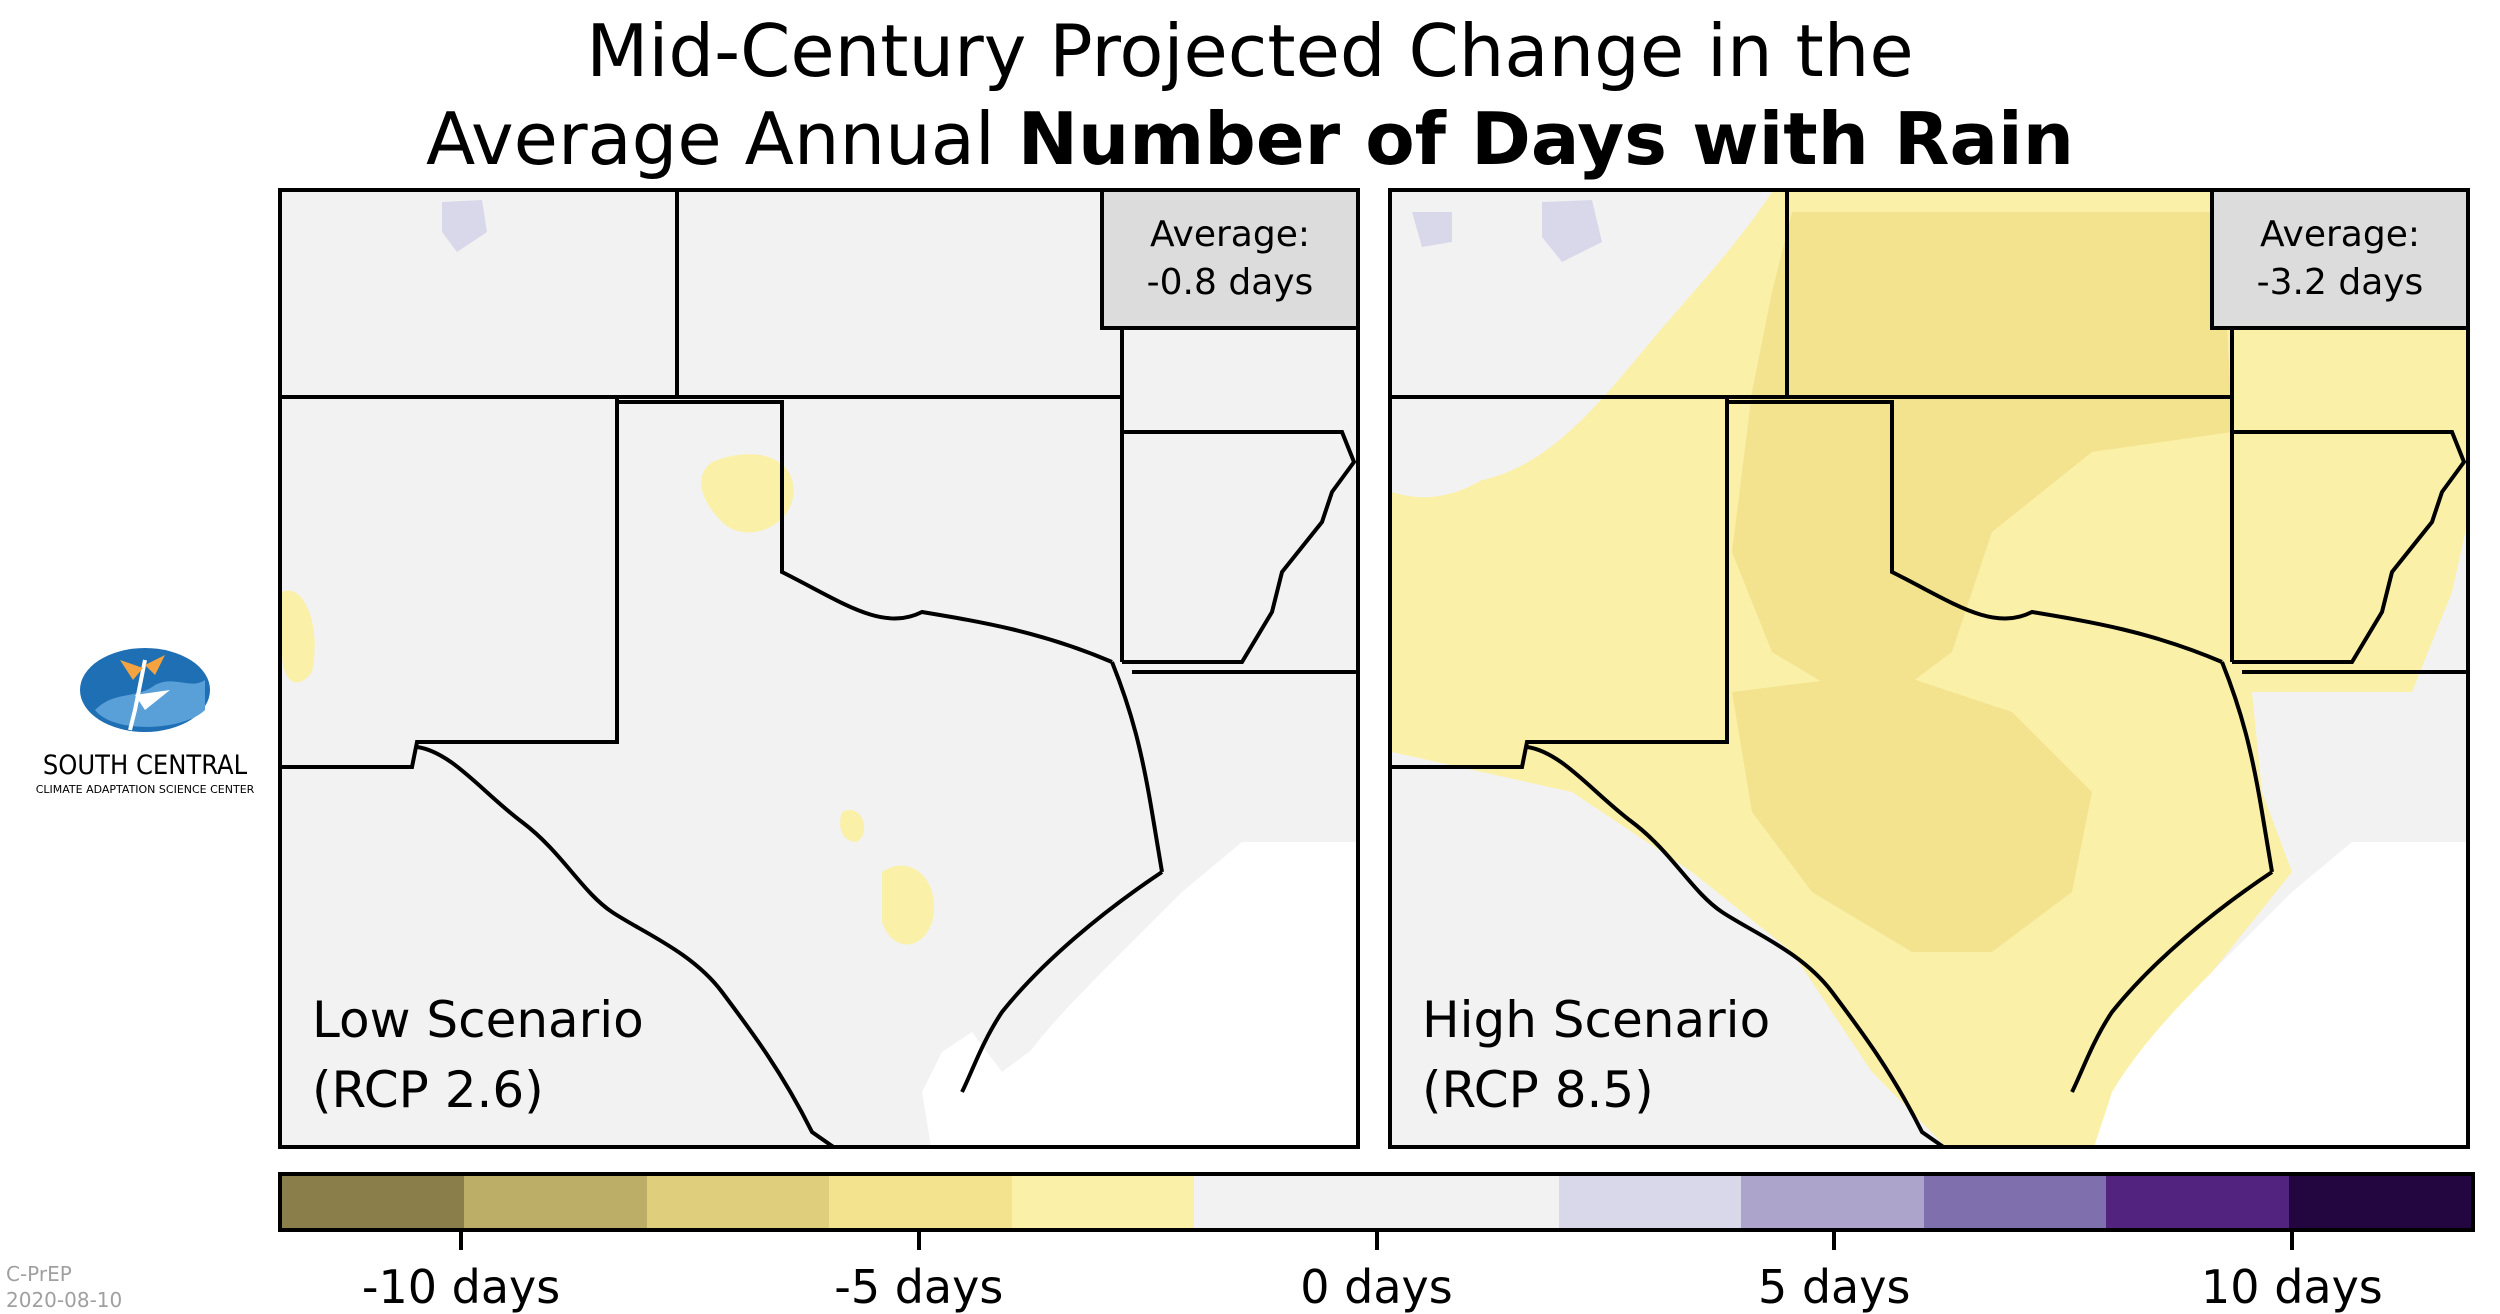 The width and height of the screenshot is (2500, 1314). Describe the element at coordinates (1834, 1287) in the screenshot. I see `legend-tick-label: 5 days` at that location.